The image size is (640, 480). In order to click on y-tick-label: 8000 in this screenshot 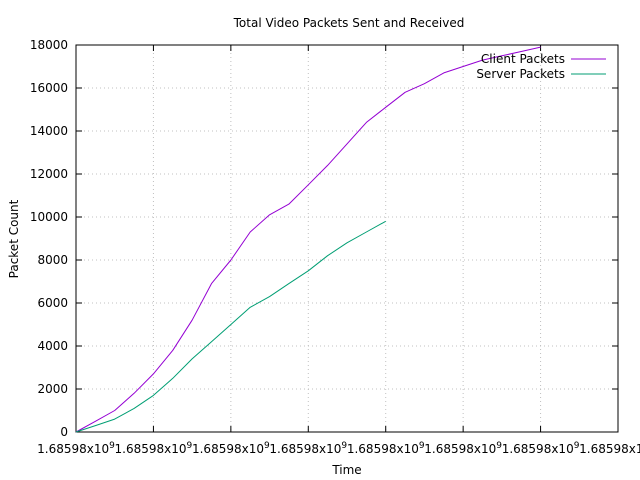, I will do `click(52, 260)`.